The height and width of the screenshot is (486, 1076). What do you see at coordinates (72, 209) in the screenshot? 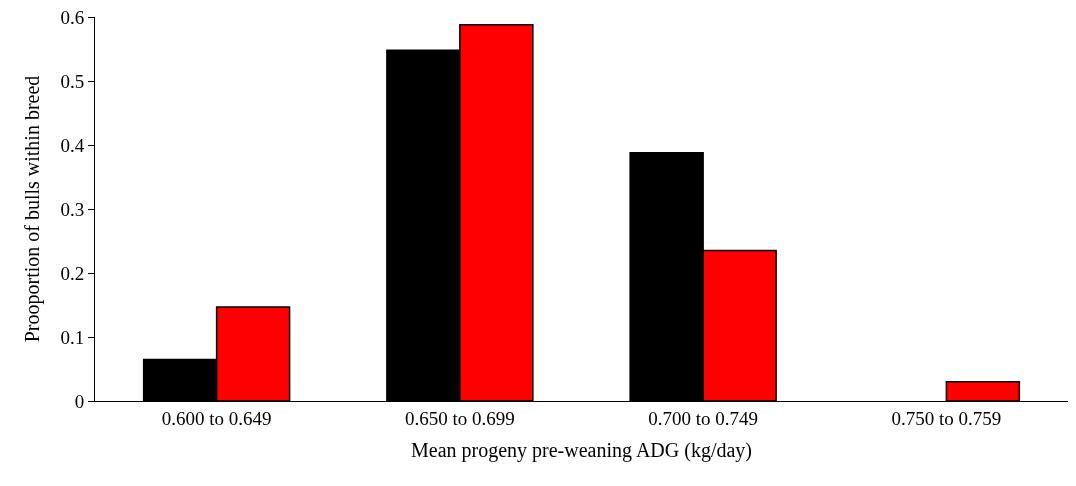
I see `y-tick-label: 0.3` at bounding box center [72, 209].